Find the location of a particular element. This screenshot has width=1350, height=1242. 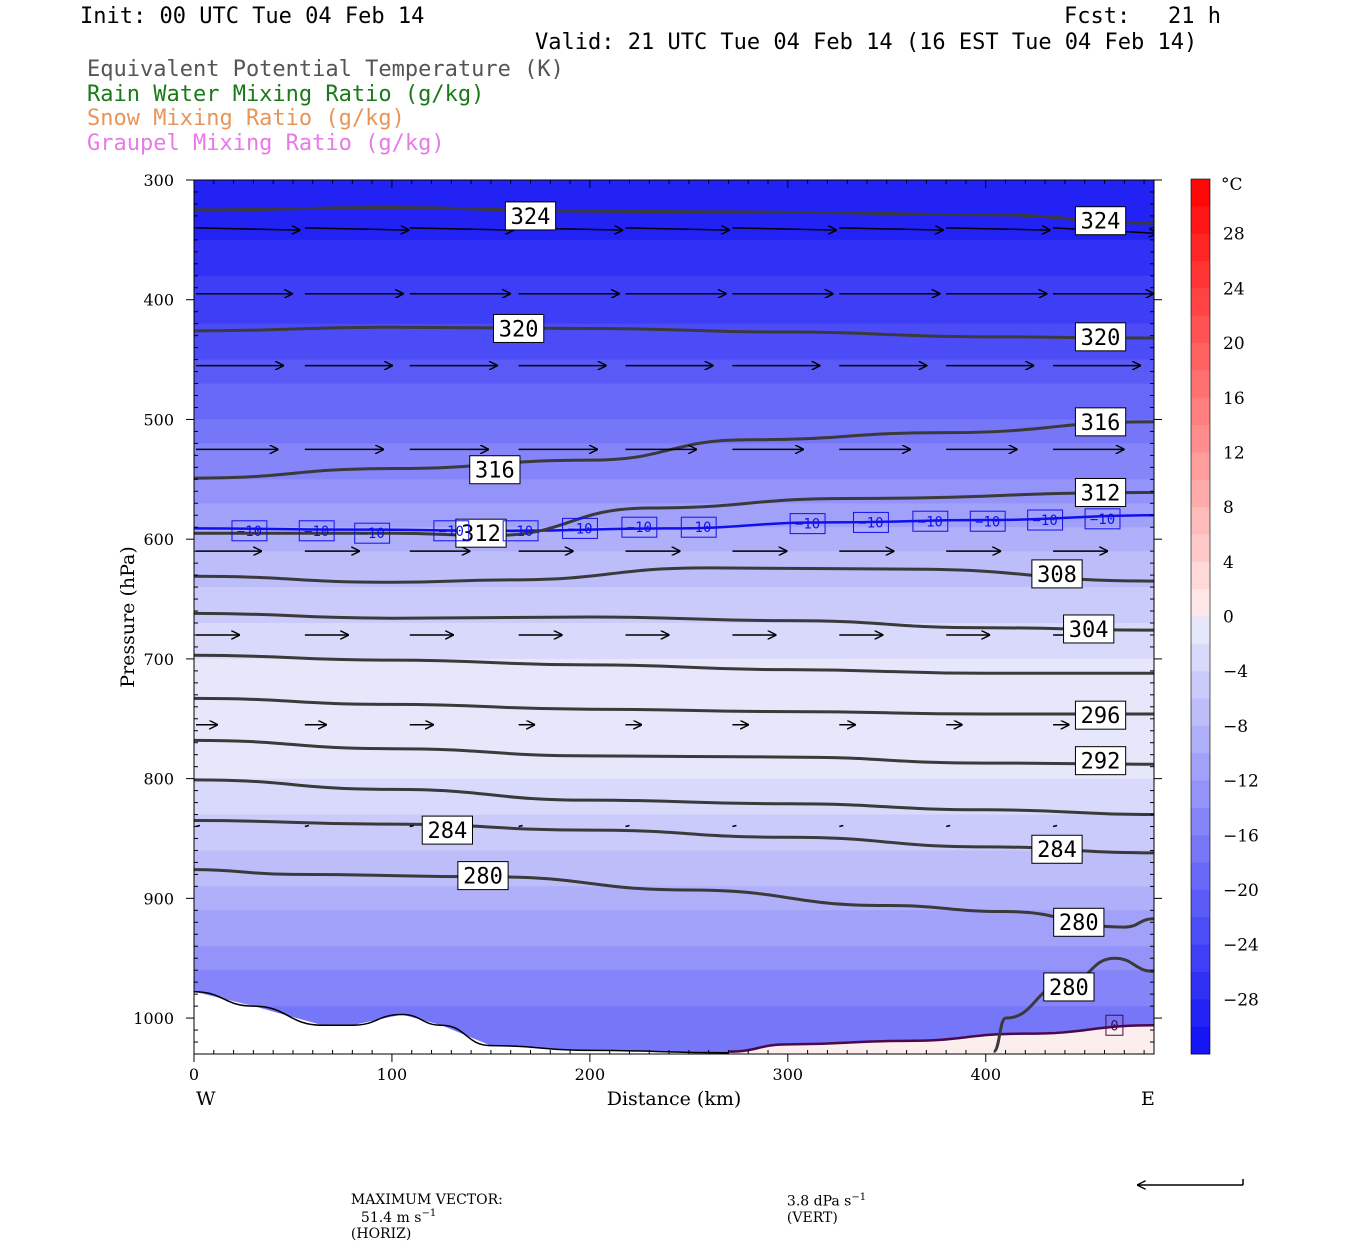

colorbar-tick-label: −12 is located at coordinates (1241, 782).